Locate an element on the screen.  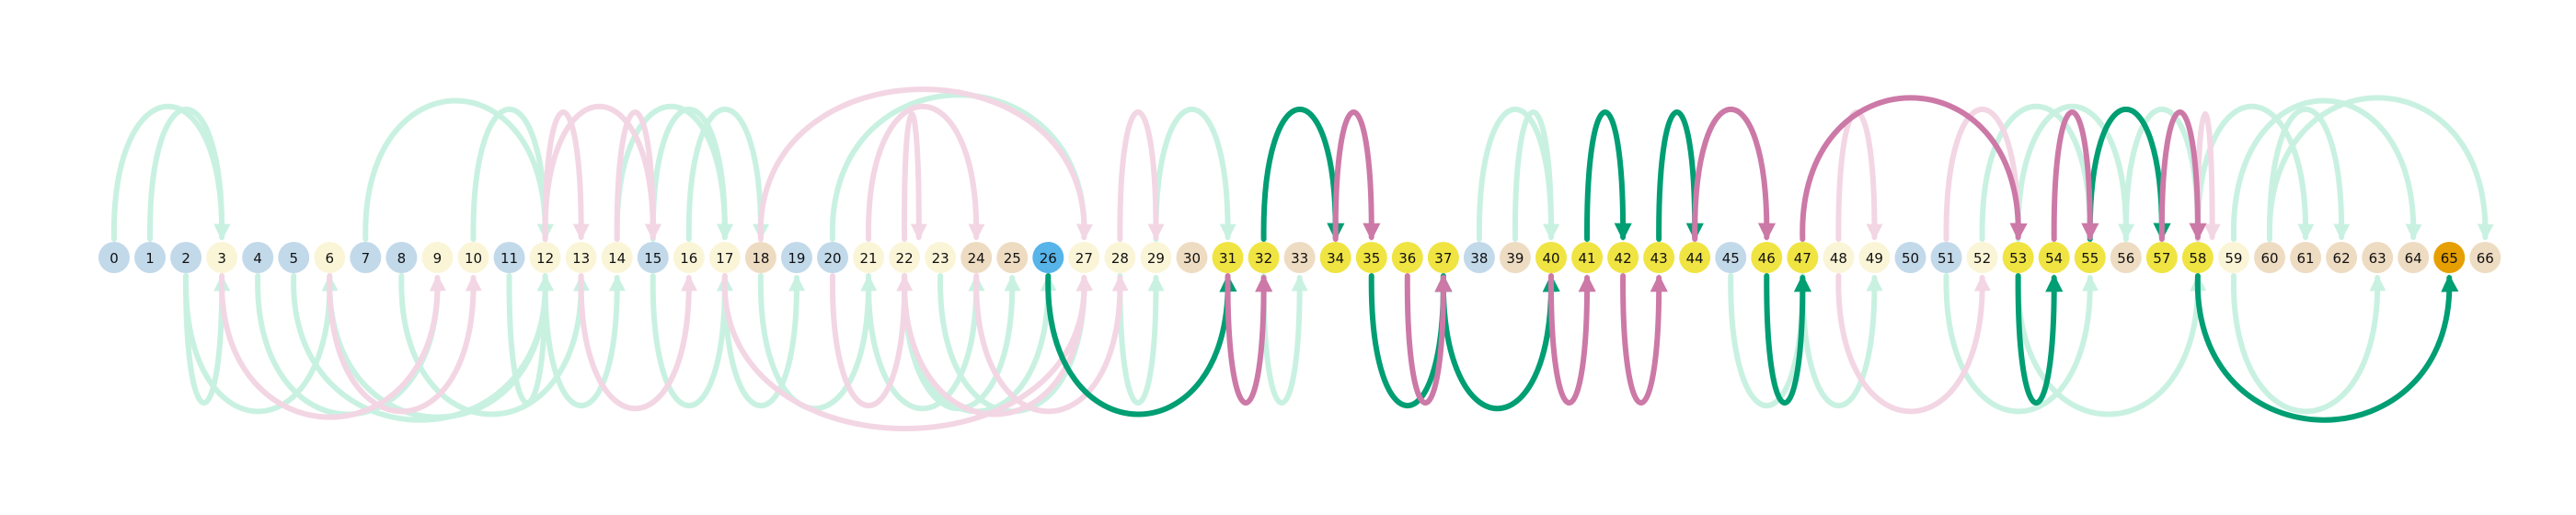
node-16: 16 is located at coordinates (689, 257).